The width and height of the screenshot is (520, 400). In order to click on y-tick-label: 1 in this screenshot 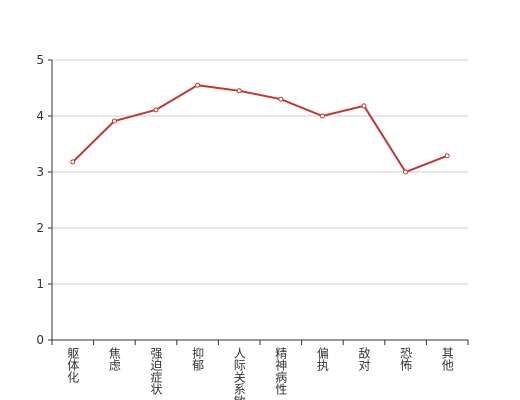, I will do `click(40, 284)`.